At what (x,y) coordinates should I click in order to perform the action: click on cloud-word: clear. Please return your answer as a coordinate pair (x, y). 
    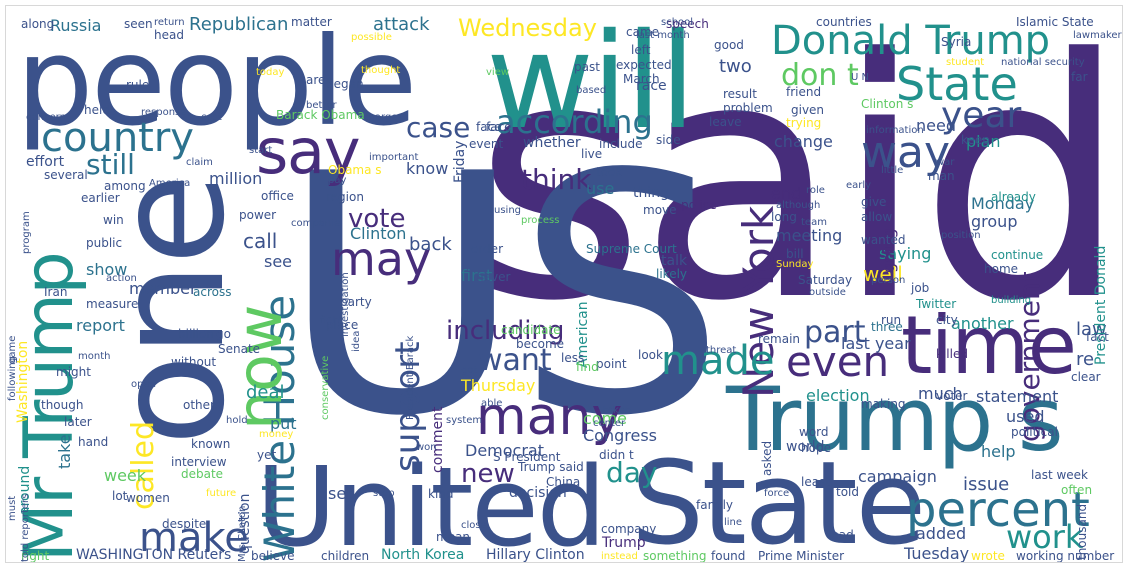
    Looking at the image, I should click on (1086, 377).